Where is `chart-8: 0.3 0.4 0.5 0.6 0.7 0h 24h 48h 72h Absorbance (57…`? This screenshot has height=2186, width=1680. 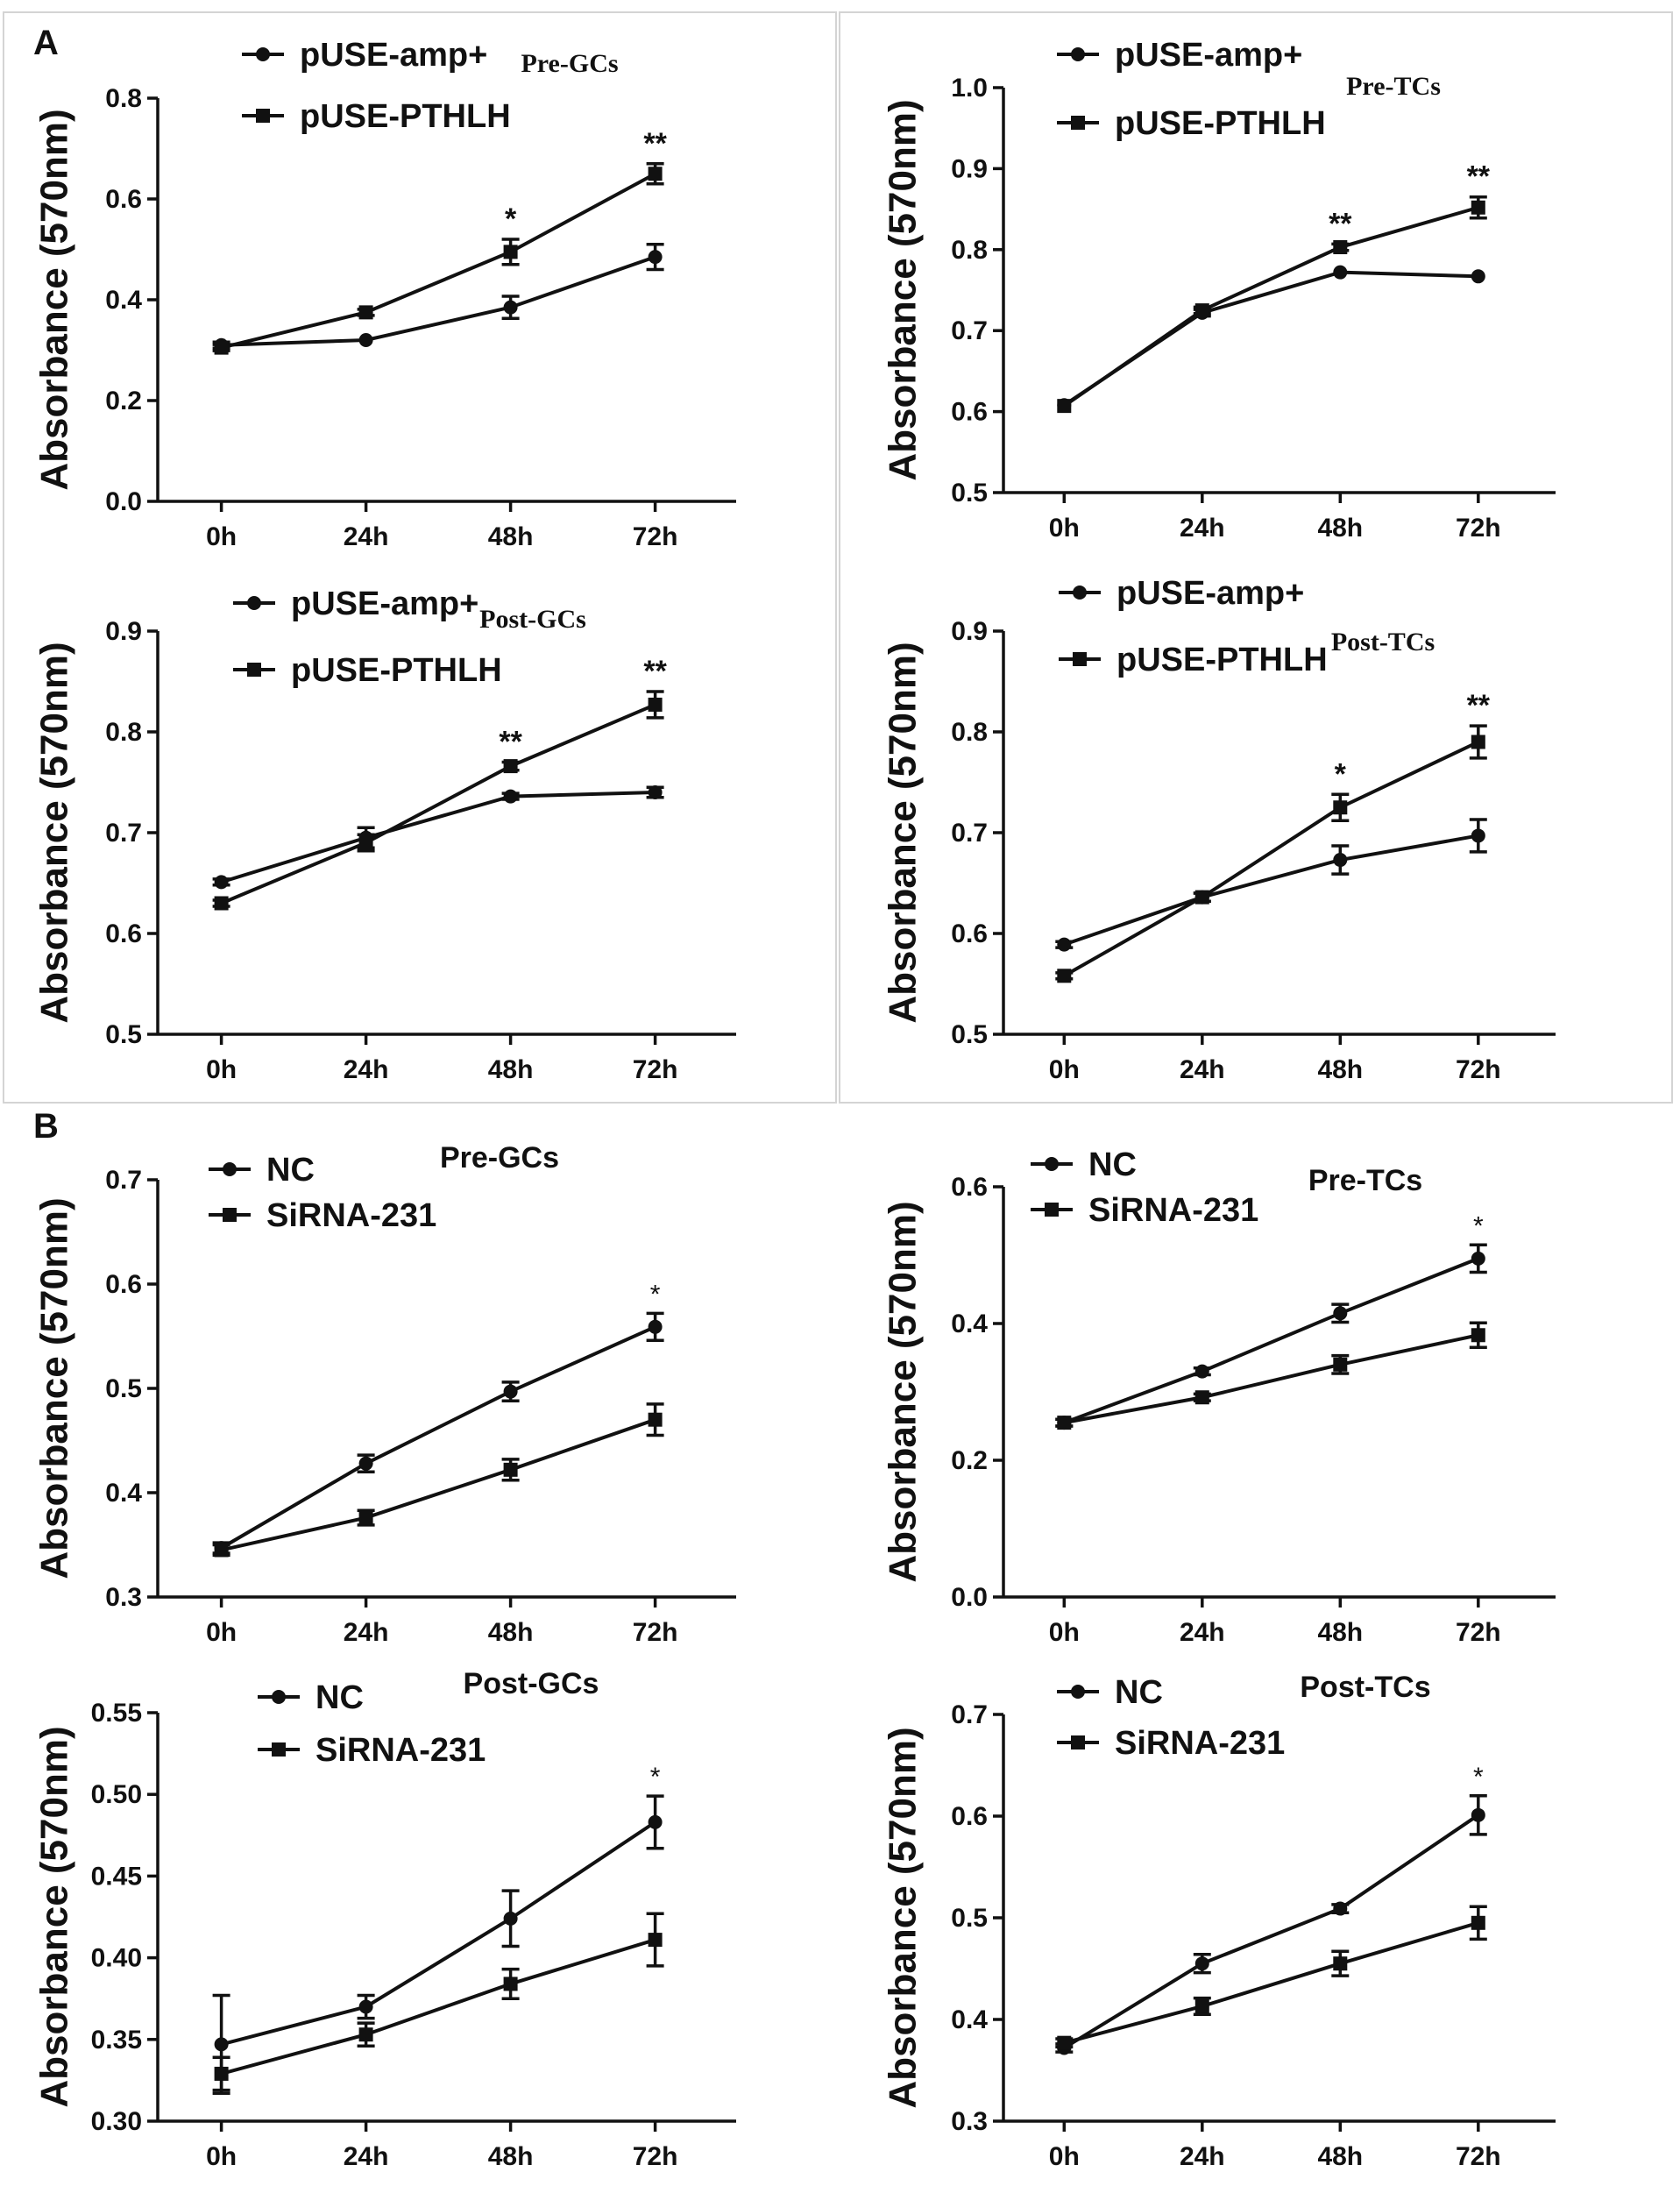 chart-8: 0.3 0.4 0.5 0.6 0.7 0h 24h 48h 72h Absorbance (57… is located at coordinates (1219, 1921).